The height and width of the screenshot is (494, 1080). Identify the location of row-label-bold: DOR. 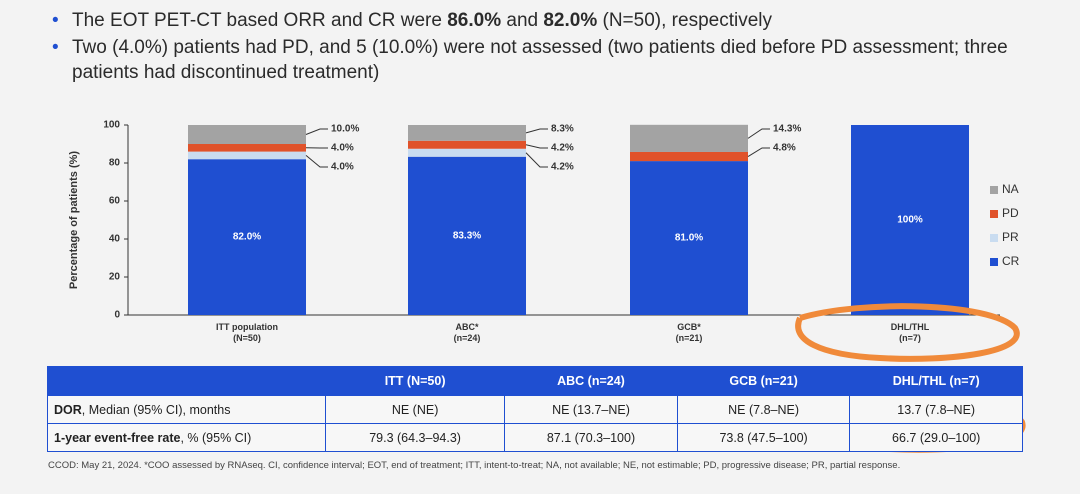
(68, 409).